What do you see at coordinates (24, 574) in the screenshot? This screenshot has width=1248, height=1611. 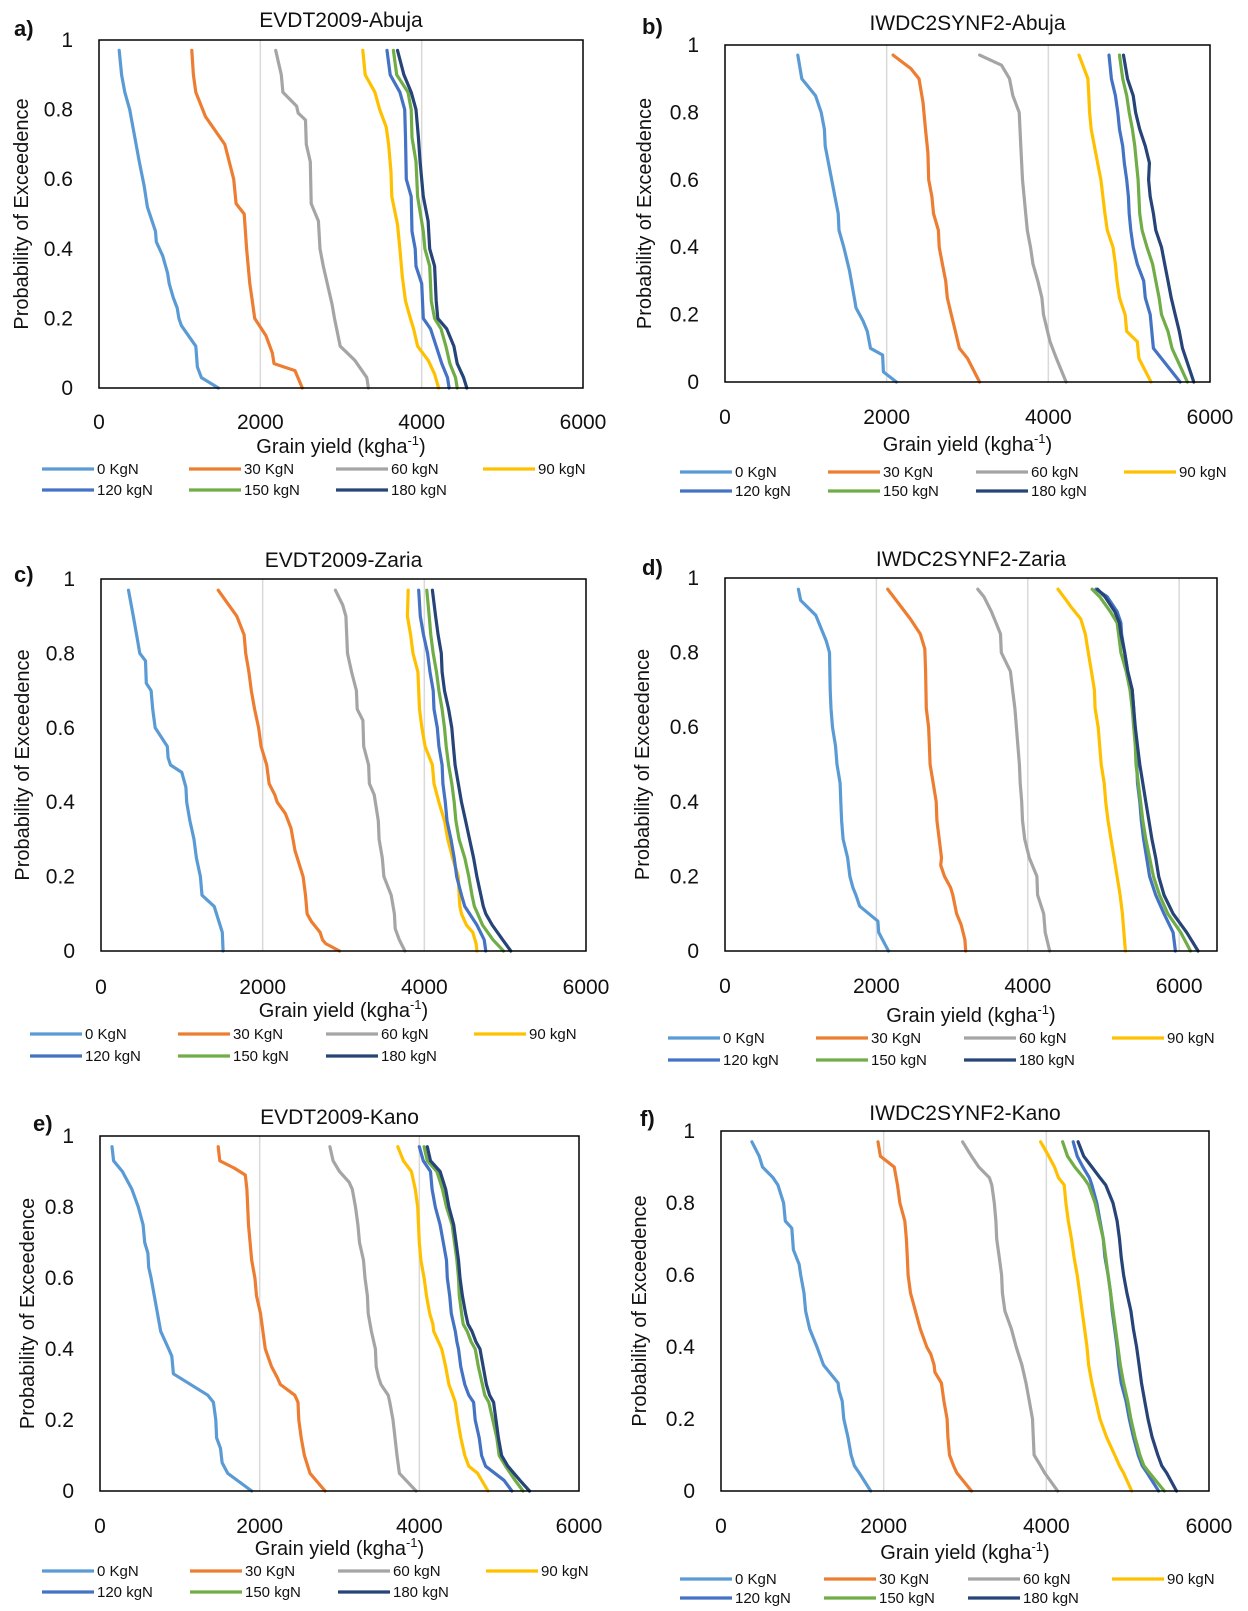 I see `panel-label: c)` at bounding box center [24, 574].